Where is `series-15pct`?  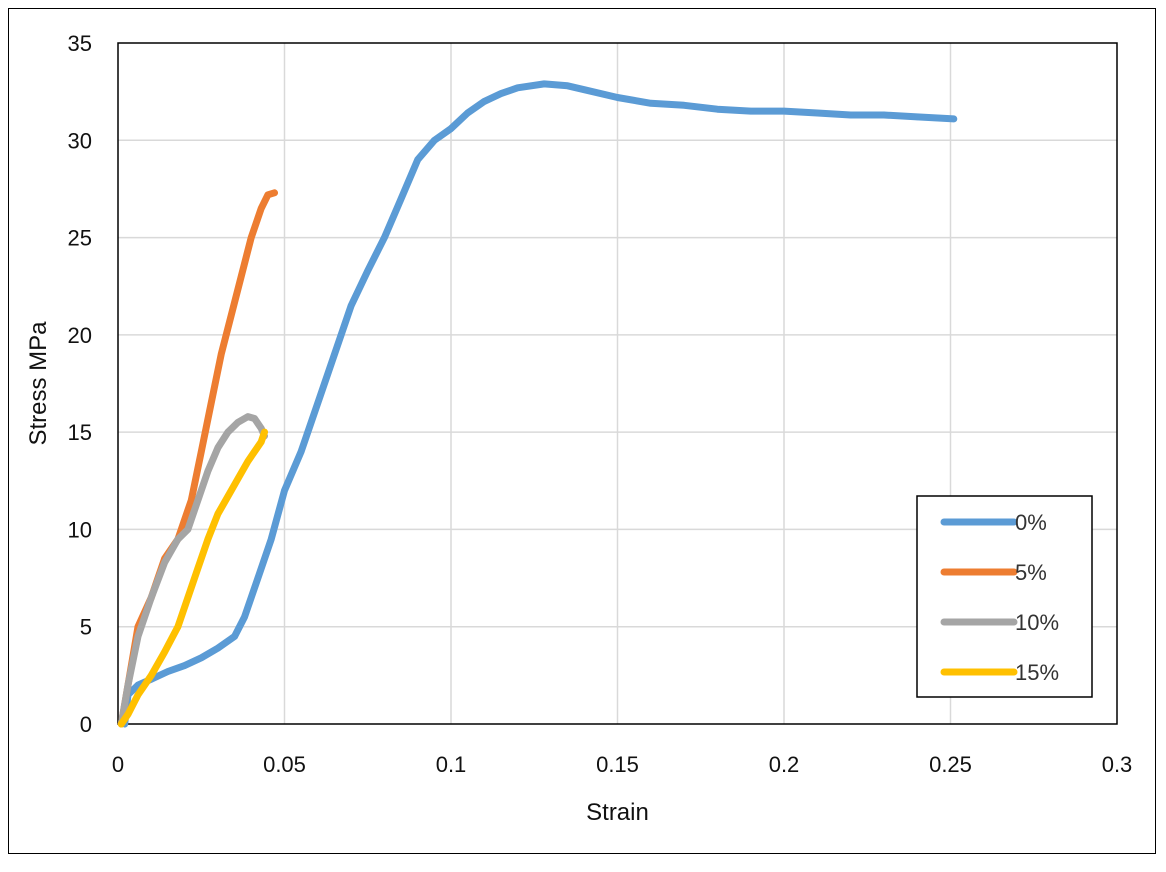
series-15pct is located at coordinates (192, 578).